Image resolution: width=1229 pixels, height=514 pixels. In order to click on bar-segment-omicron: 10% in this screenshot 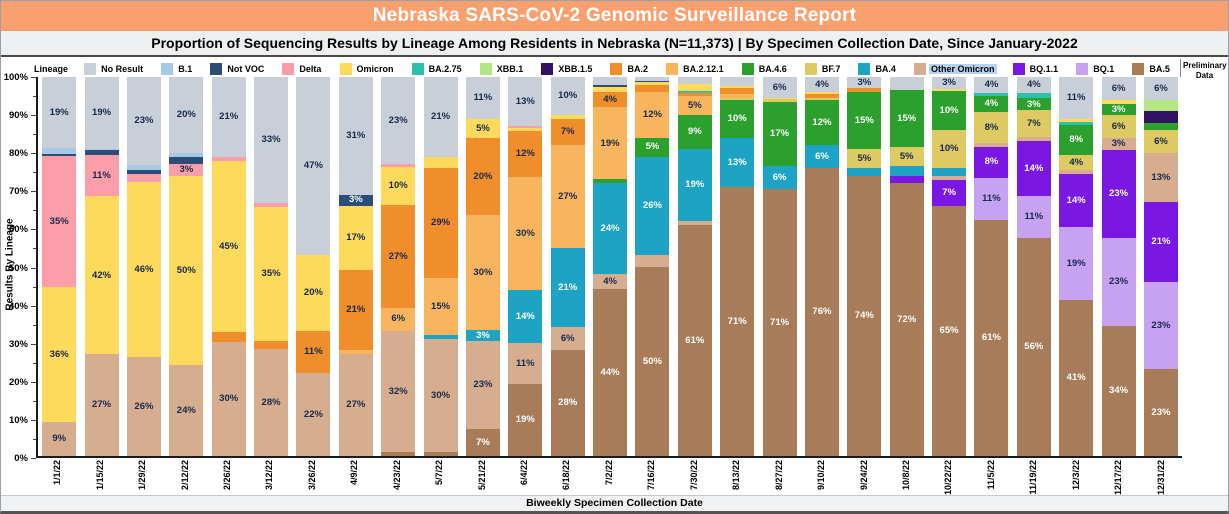, I will do `click(398, 186)`.